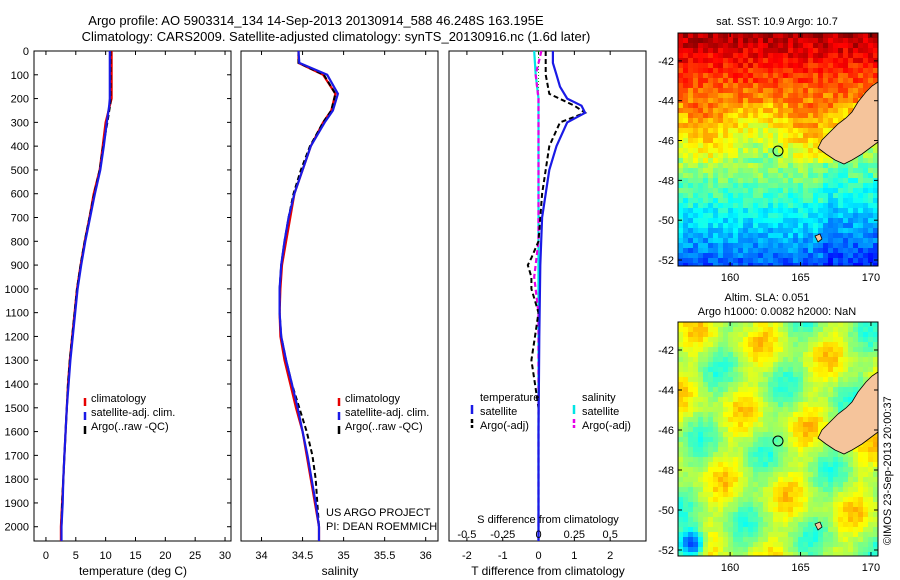 The height and width of the screenshot is (580, 900). Describe the element at coordinates (373, 399) in the screenshot. I see `salinity-legend-climatology: climatology` at that location.